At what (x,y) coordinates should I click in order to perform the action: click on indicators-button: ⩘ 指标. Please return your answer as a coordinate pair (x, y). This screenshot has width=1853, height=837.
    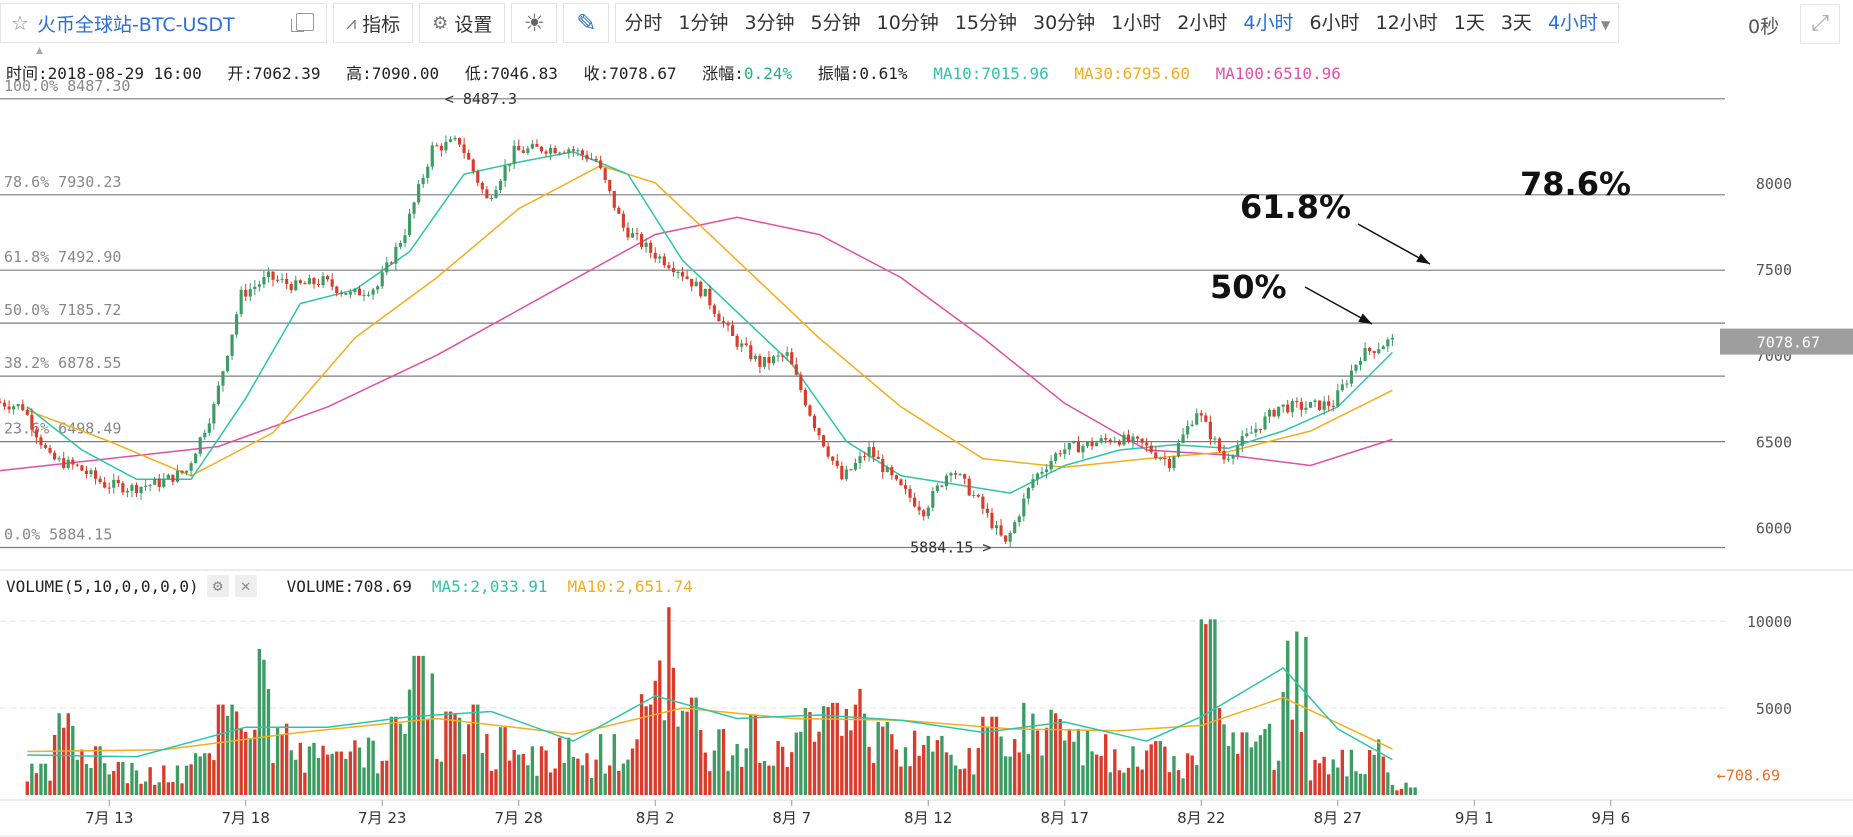
    Looking at the image, I should click on (373, 23).